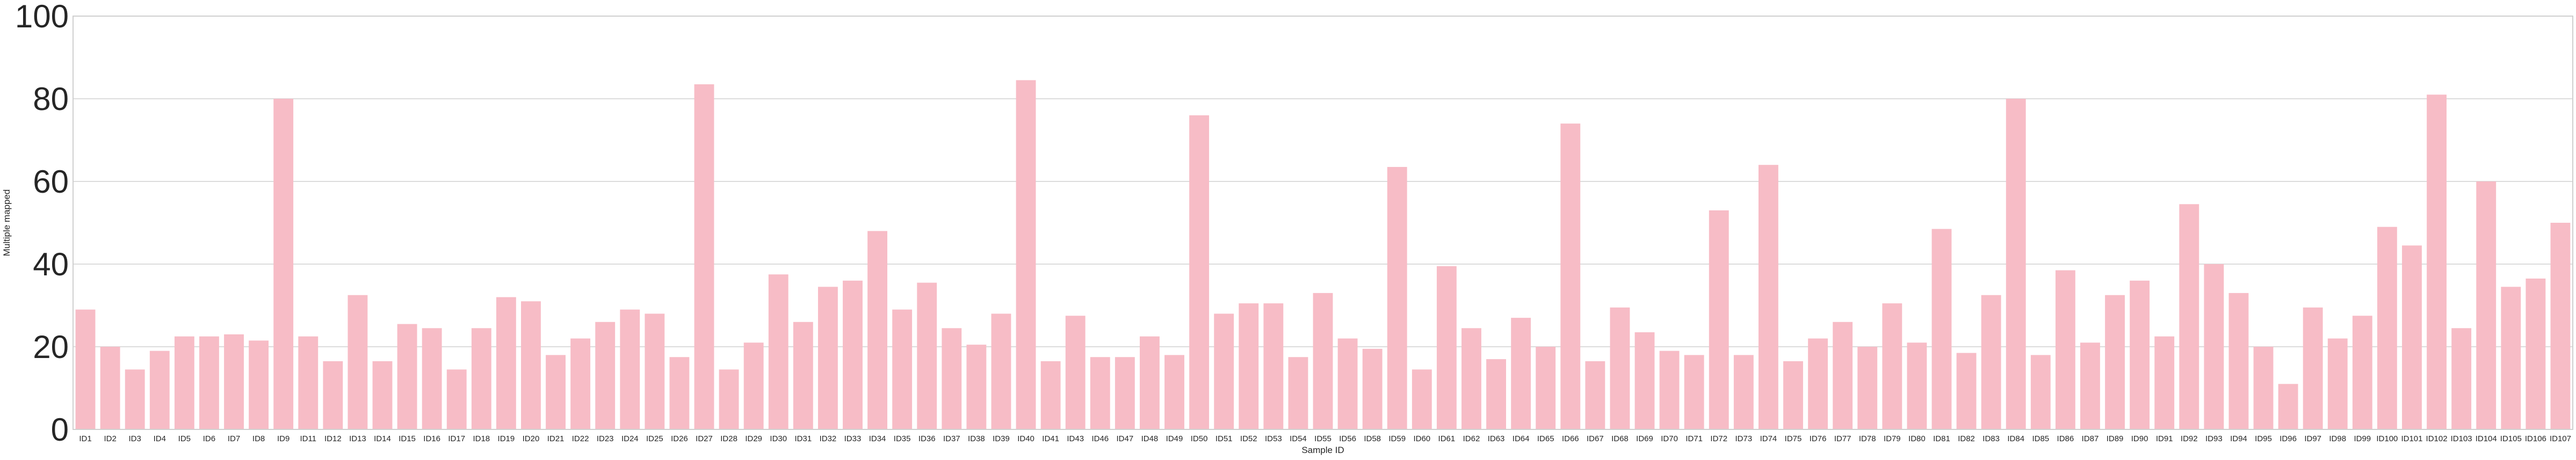 The height and width of the screenshot is (460, 2576). Describe the element at coordinates (2065, 438) in the screenshot. I see `x-tick-label: ID86` at that location.